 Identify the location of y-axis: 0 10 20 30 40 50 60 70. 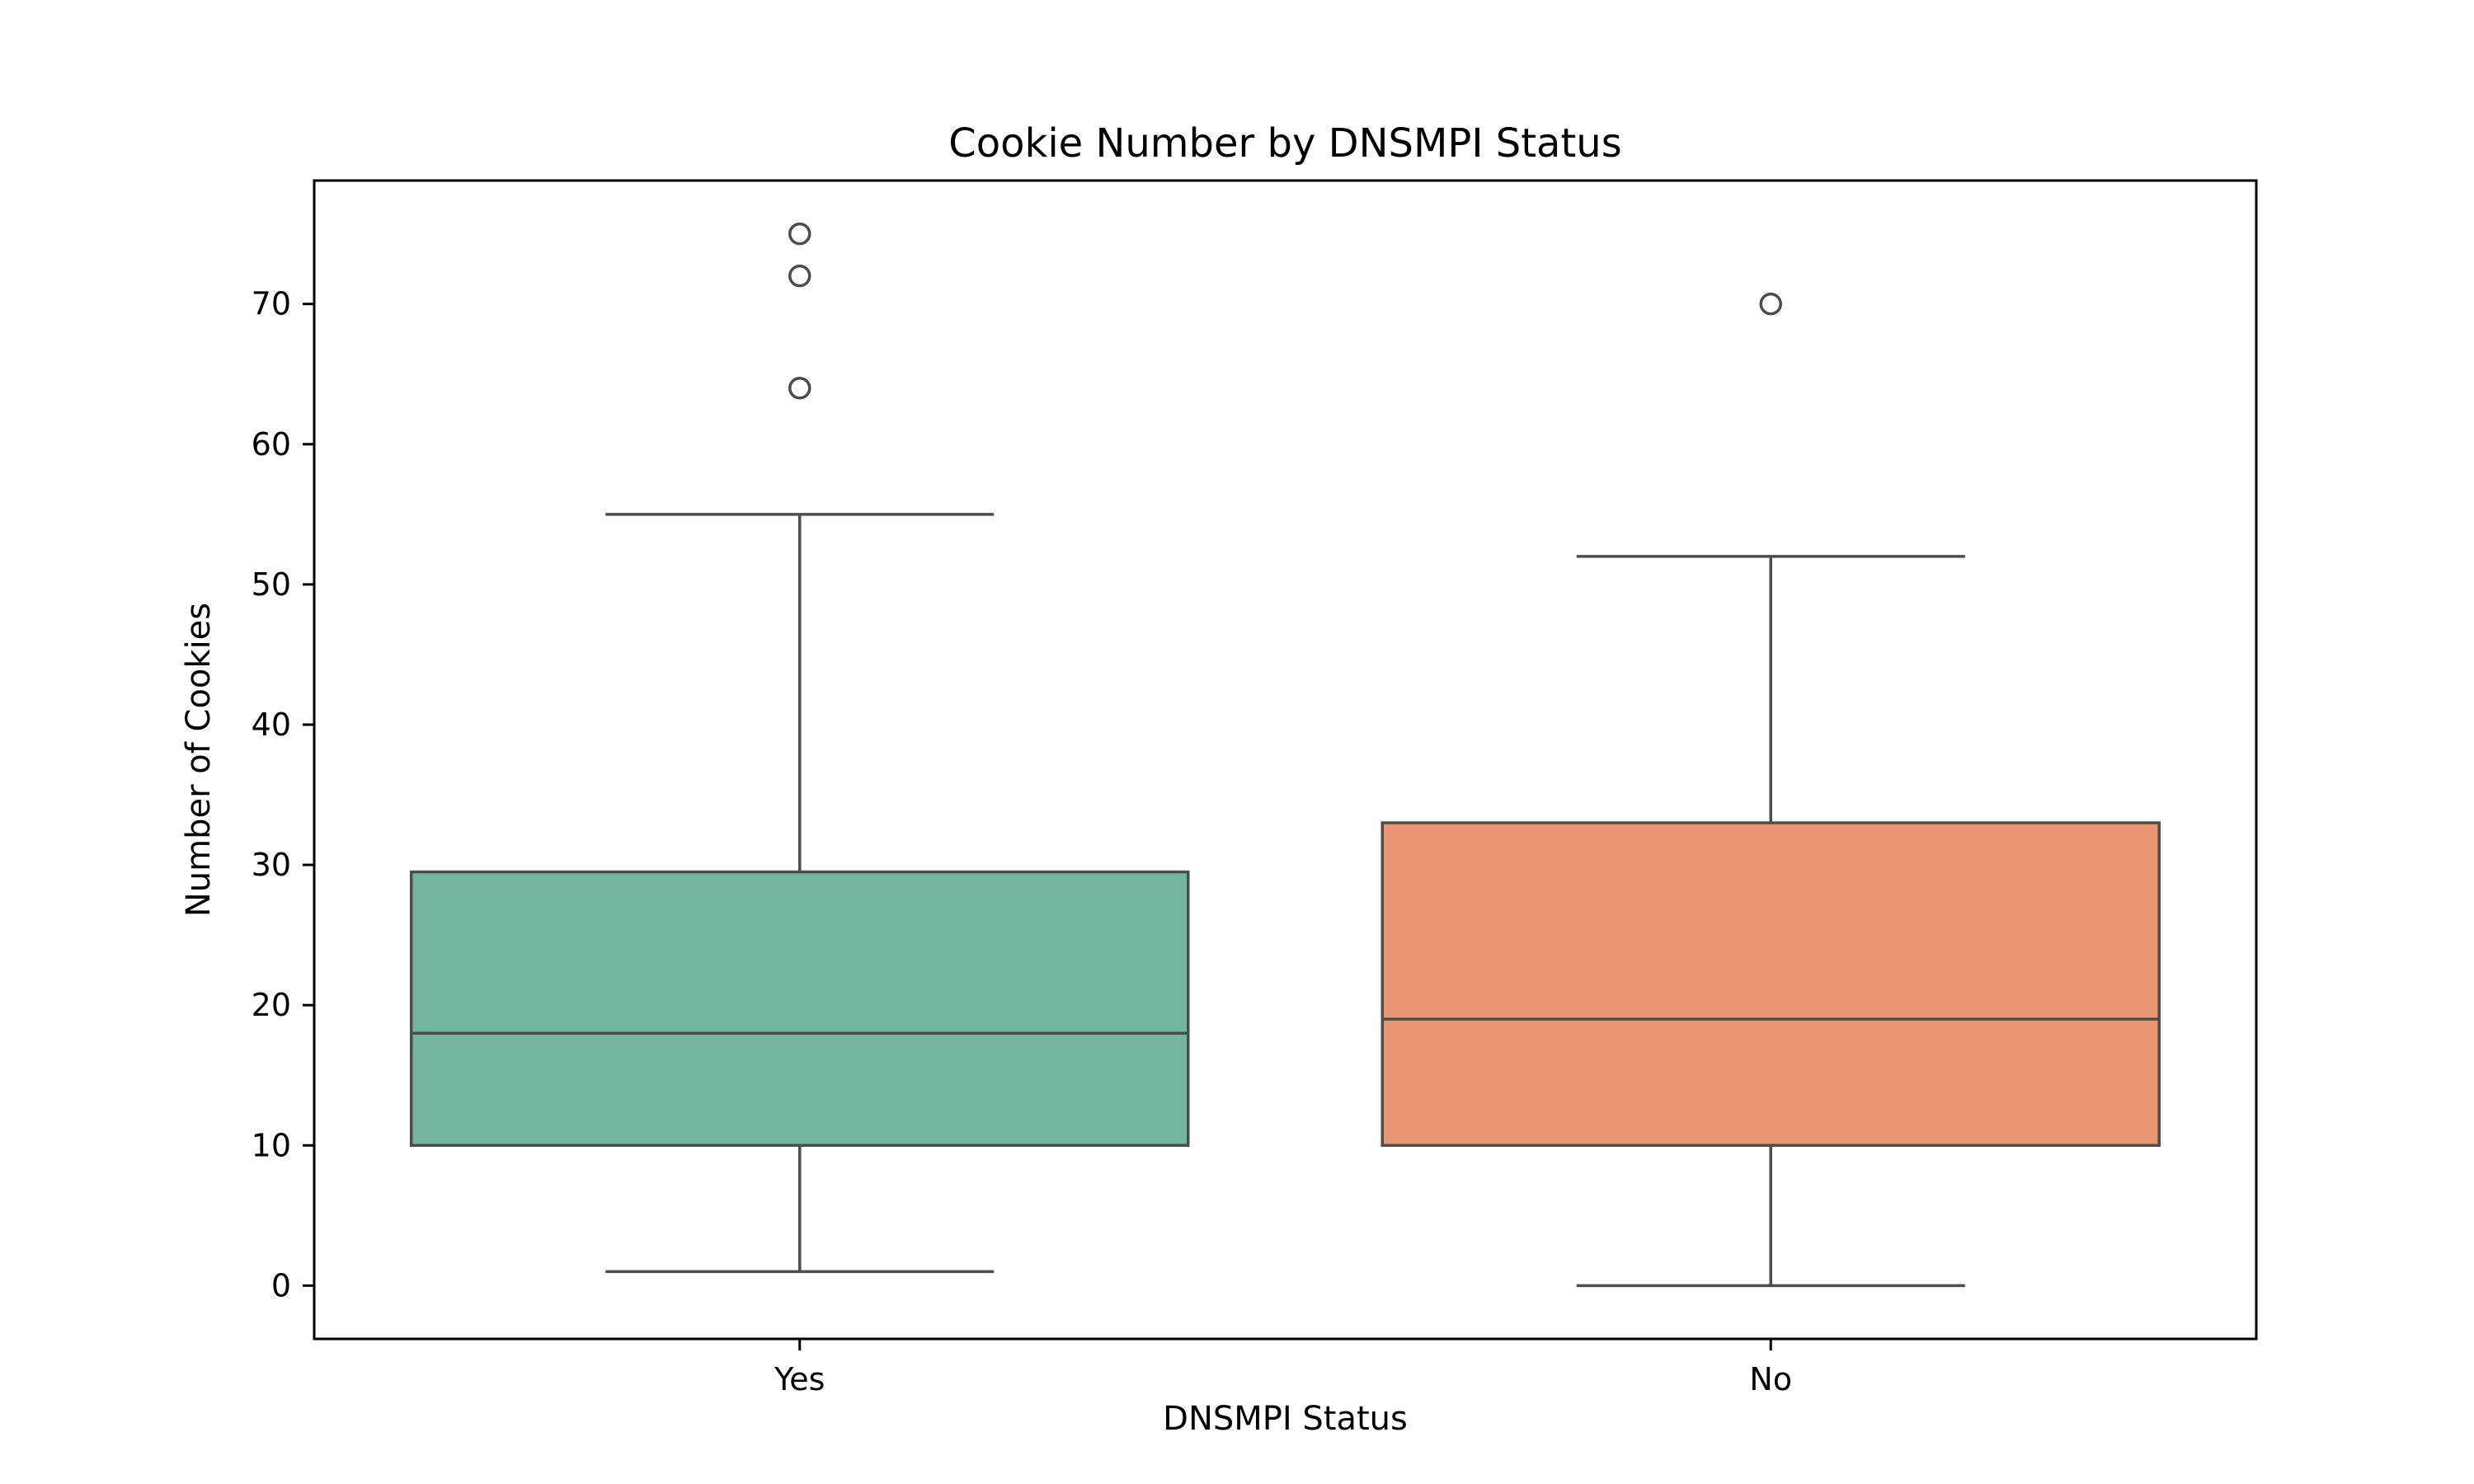
(283, 794).